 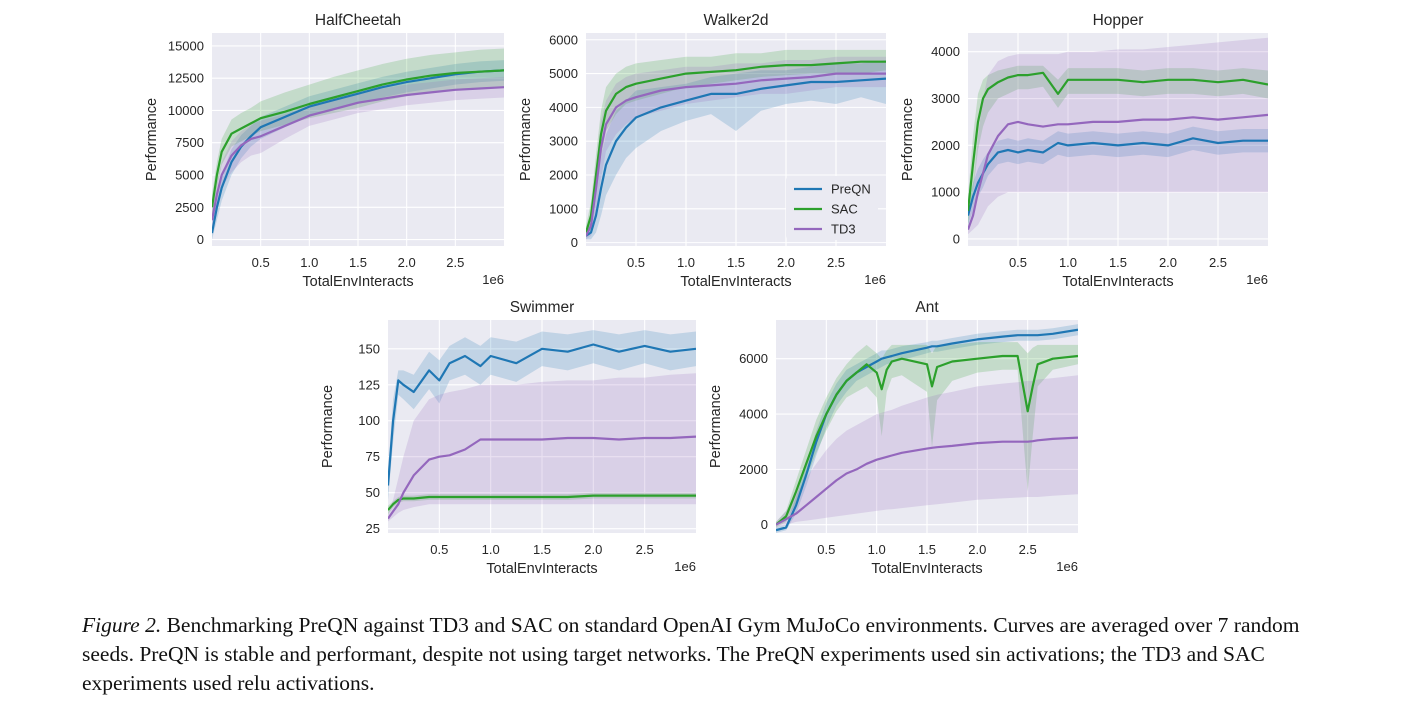 I want to click on legend-box, so click(x=832, y=208).